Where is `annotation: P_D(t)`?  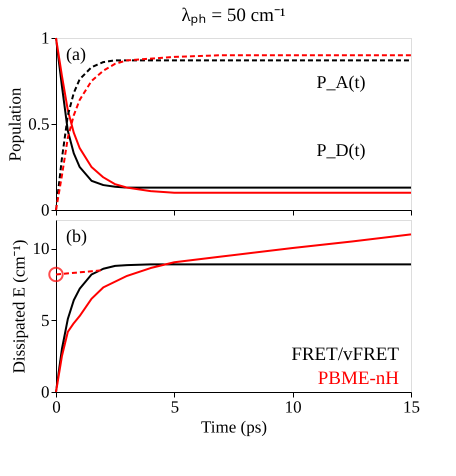 annotation: P_D(t) is located at coordinates (341, 150).